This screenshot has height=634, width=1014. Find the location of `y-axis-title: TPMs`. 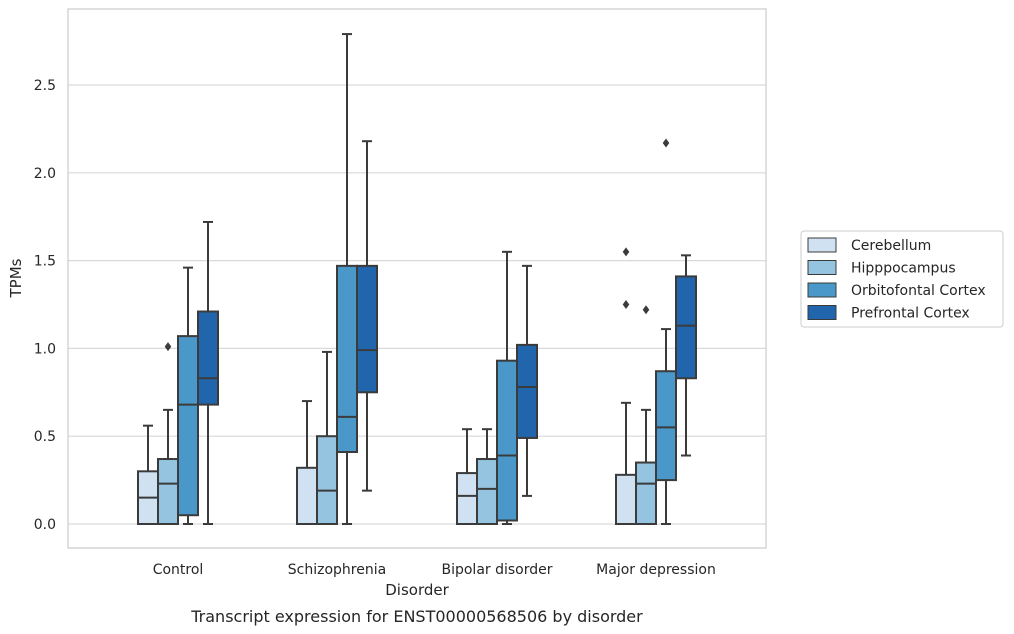

y-axis-title: TPMs is located at coordinates (16, 278).